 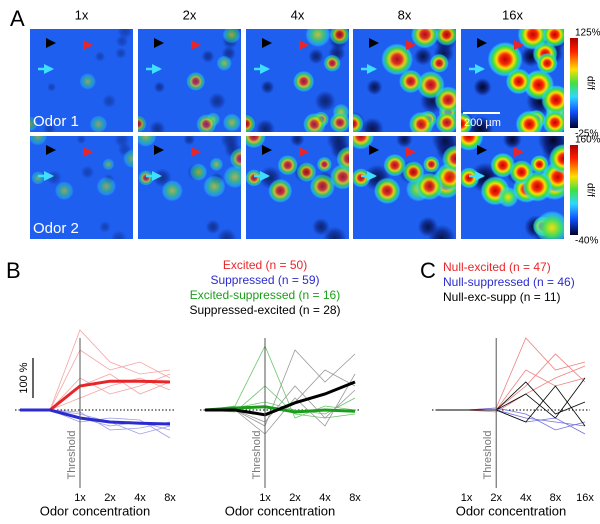 I want to click on column-label: 4x, so click(x=298, y=14).